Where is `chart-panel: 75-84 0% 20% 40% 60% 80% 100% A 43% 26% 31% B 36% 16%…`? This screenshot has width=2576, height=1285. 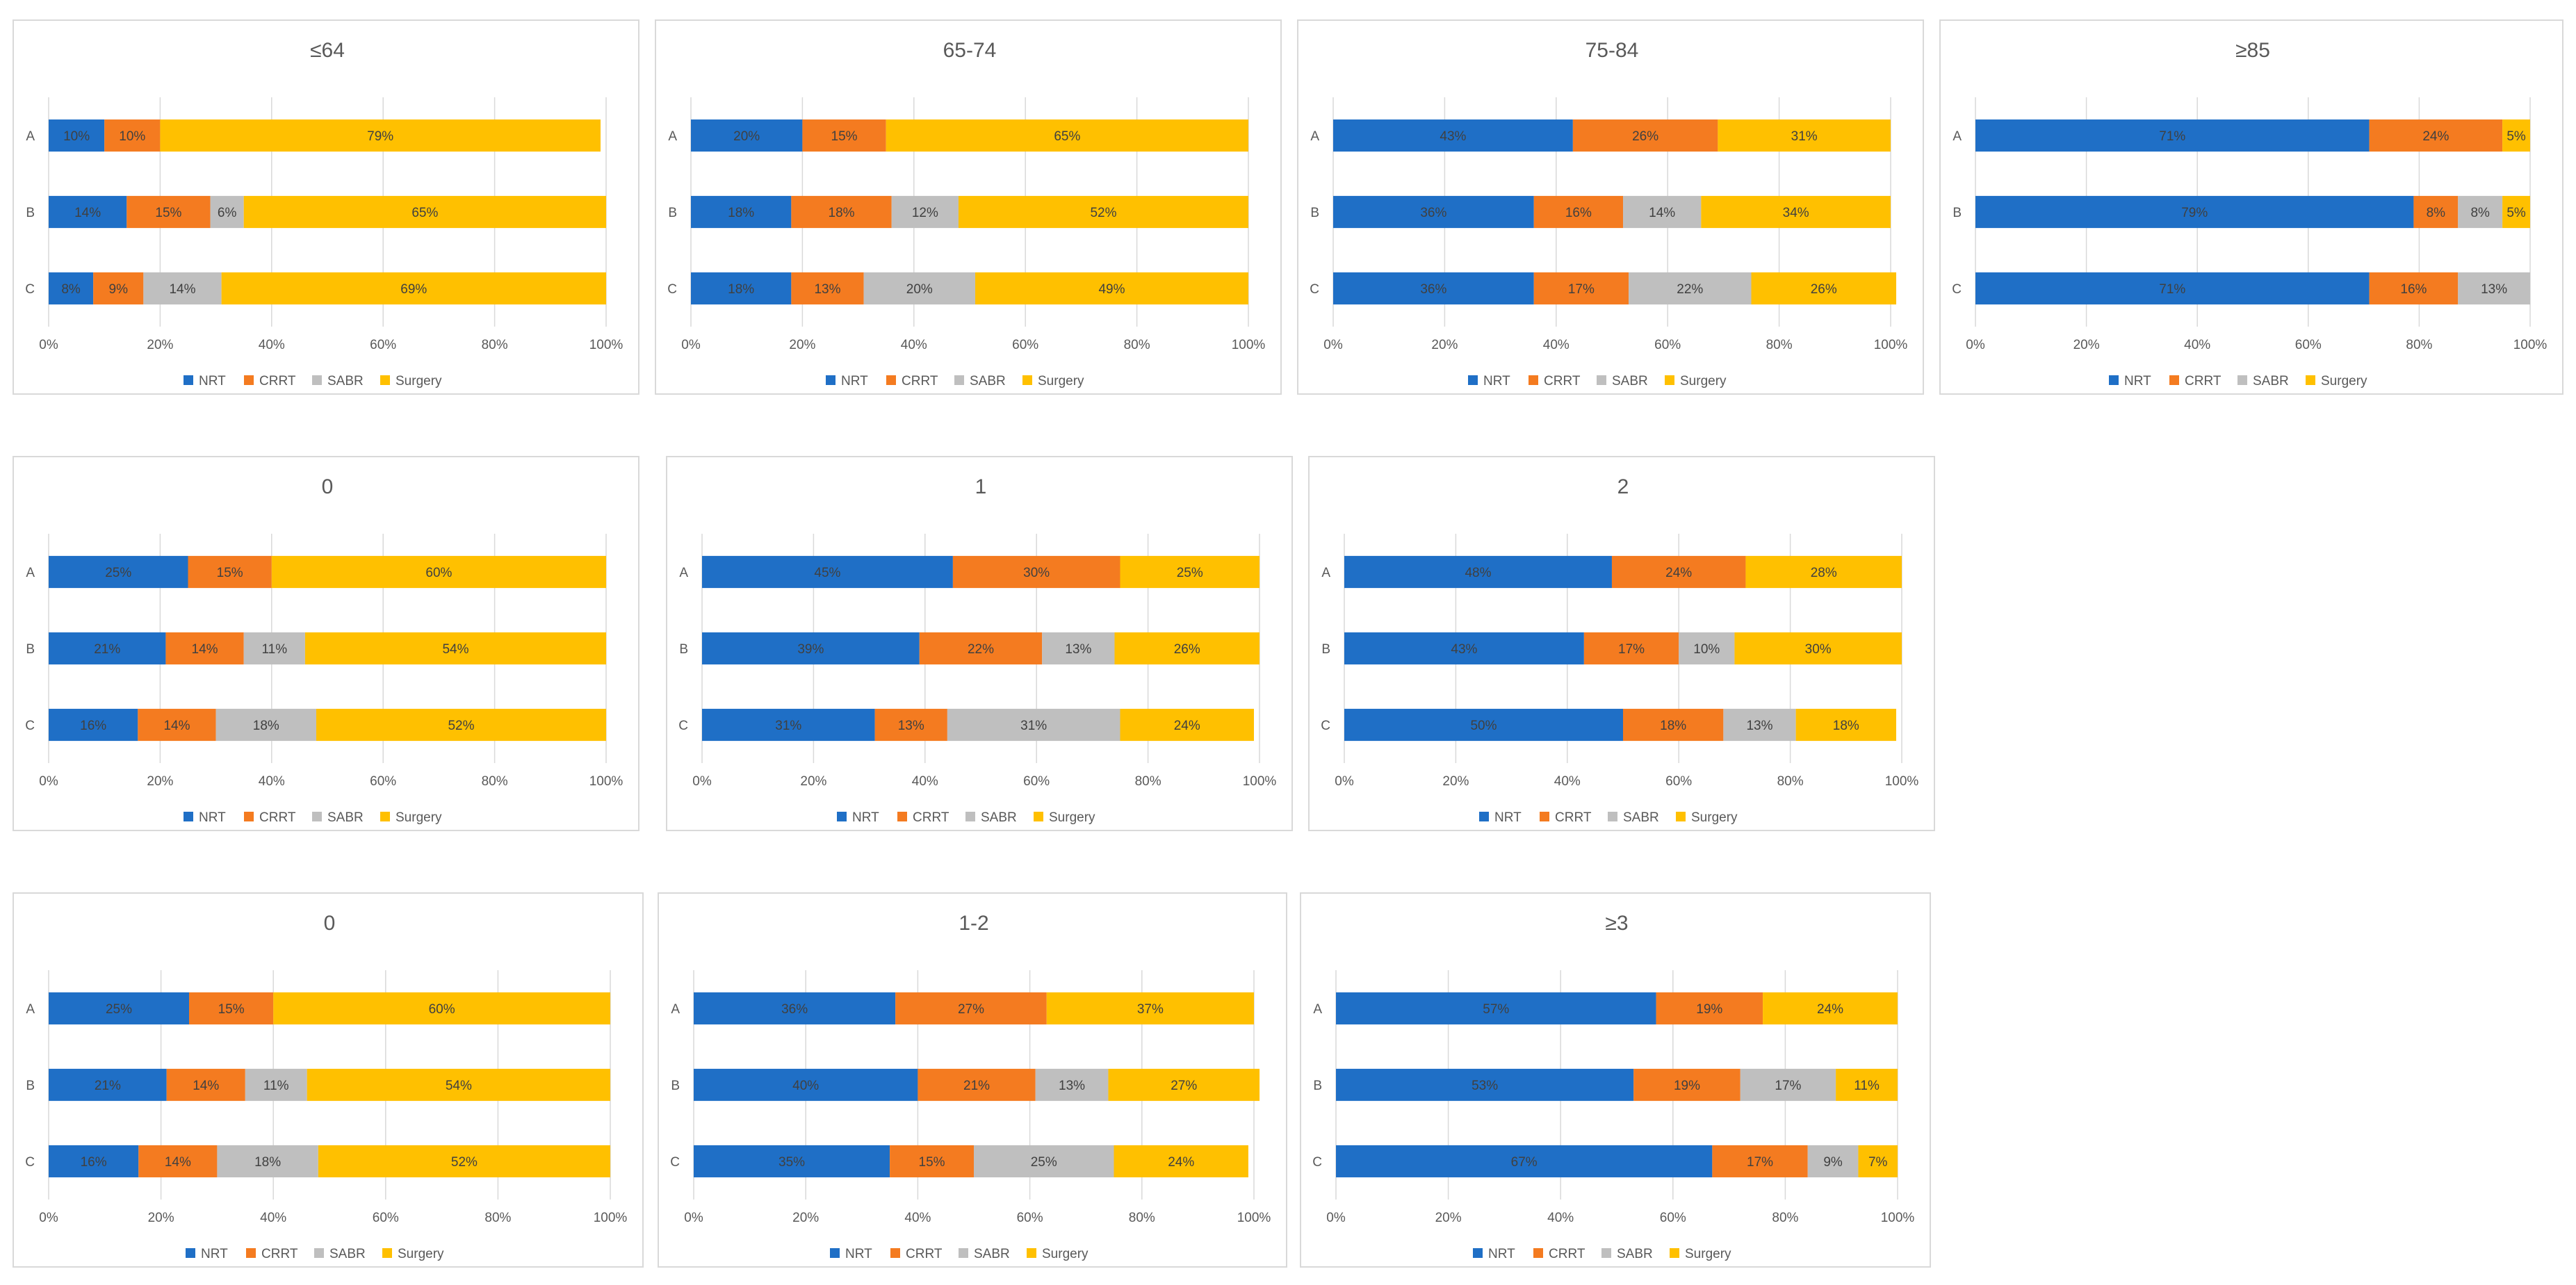
chart-panel: 75-84 0% 20% 40% 60% 80% 100% A 43% 26% 31% B 36% 16%… is located at coordinates (1610, 207).